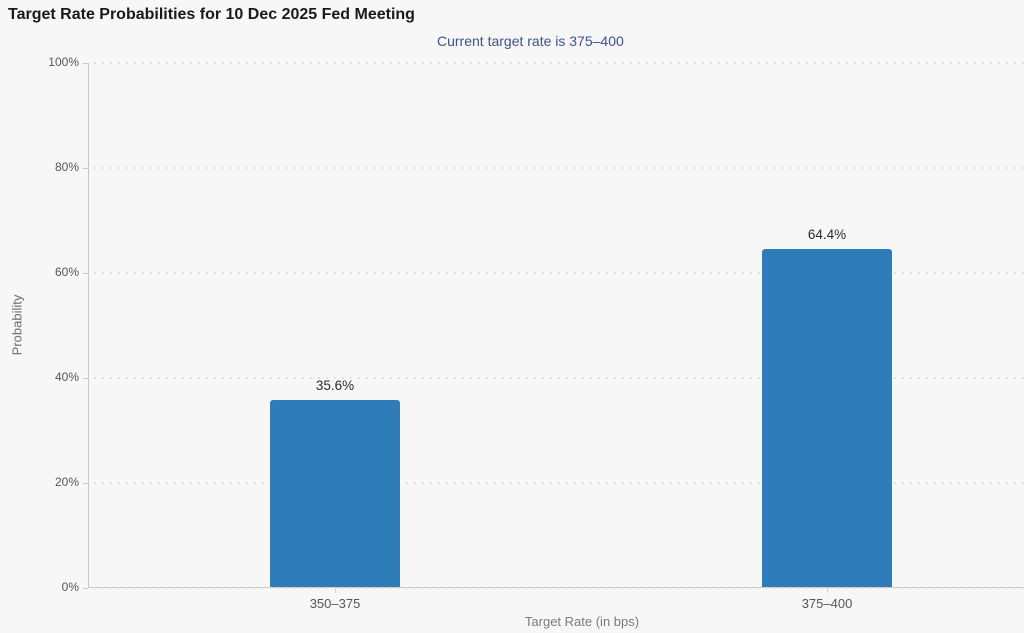 The width and height of the screenshot is (1024, 633). Describe the element at coordinates (17, 325) in the screenshot. I see `y-axis-title: Probability` at that location.